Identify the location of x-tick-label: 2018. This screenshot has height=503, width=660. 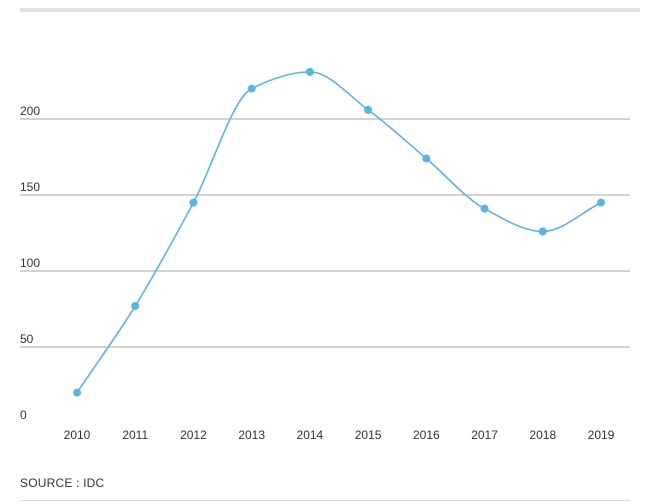
(542, 435).